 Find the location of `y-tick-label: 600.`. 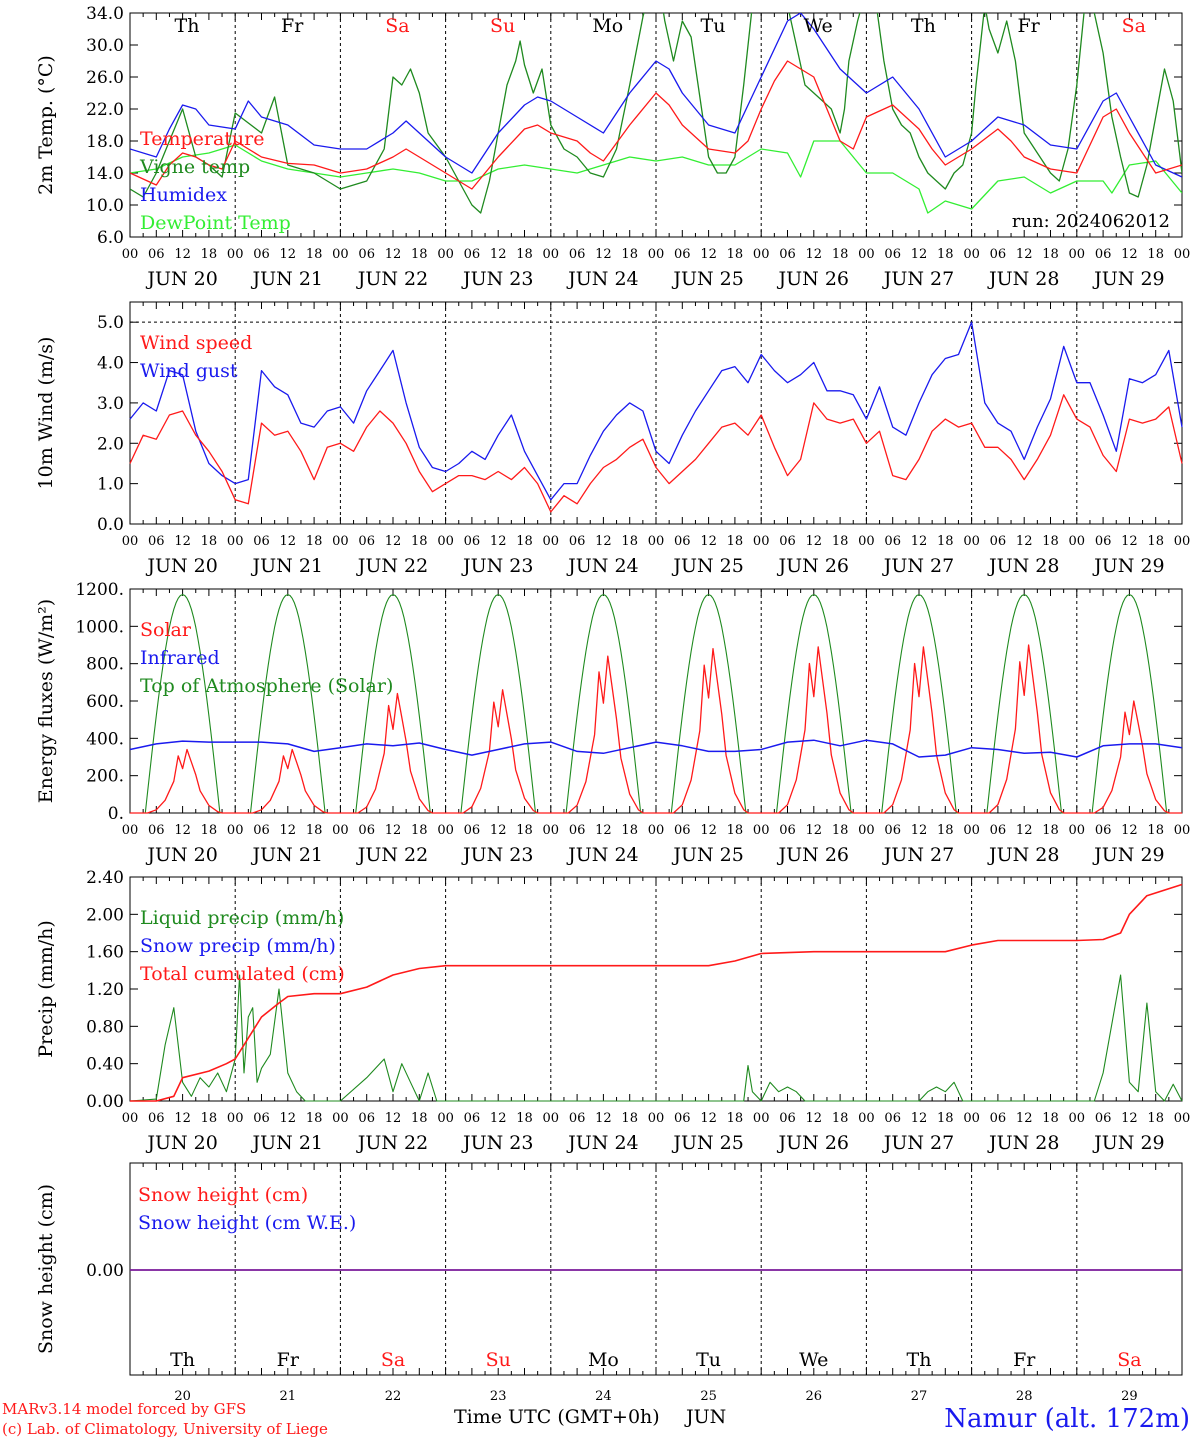

y-tick-label: 600. is located at coordinates (105, 702).